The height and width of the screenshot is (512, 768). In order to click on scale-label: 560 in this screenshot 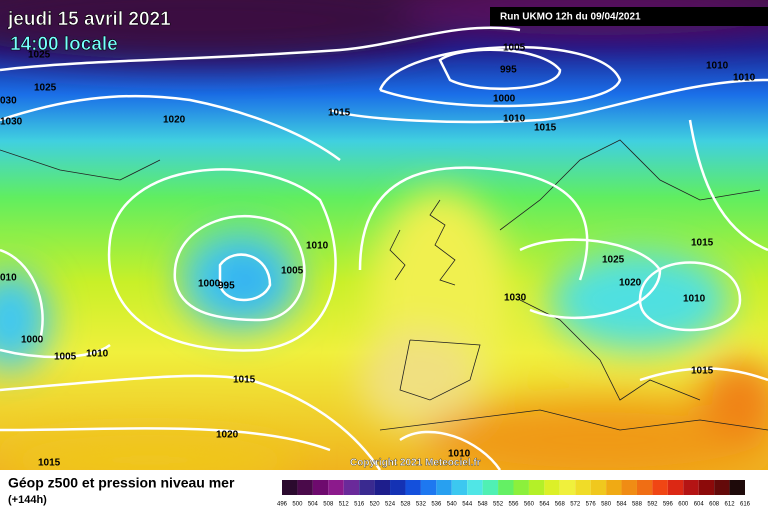, I will do `click(529, 505)`.